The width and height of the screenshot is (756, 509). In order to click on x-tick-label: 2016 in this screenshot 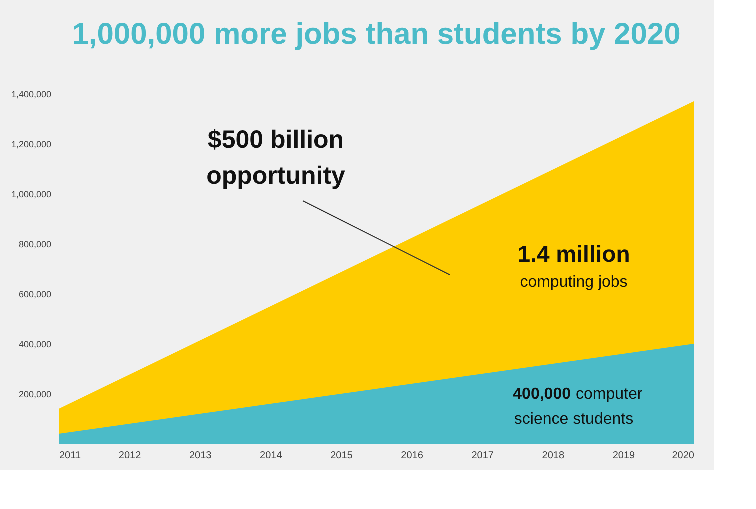, I will do `click(412, 456)`.